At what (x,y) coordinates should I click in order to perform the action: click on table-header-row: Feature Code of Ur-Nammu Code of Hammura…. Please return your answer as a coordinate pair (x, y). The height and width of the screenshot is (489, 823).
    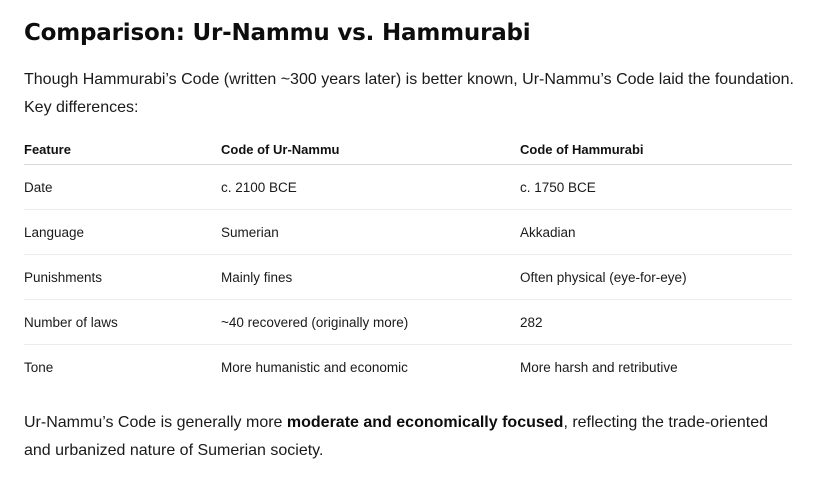
    Looking at the image, I should click on (408, 149).